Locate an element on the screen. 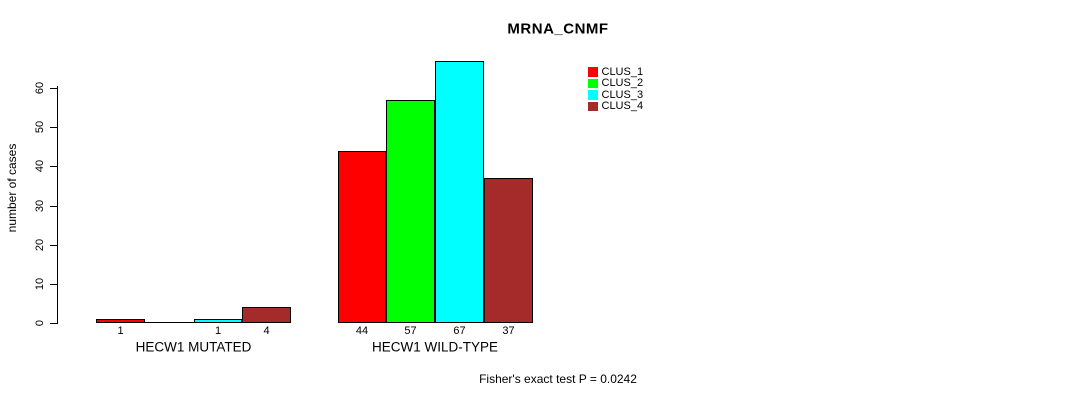 This screenshot has height=400, width=1090. bar-value-label: 44 is located at coordinates (362, 330).